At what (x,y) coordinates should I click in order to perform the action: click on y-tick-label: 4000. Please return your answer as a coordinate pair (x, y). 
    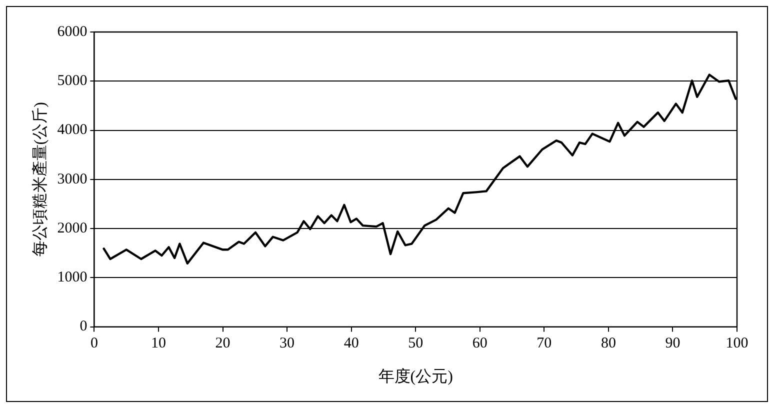
    Looking at the image, I should click on (72, 130).